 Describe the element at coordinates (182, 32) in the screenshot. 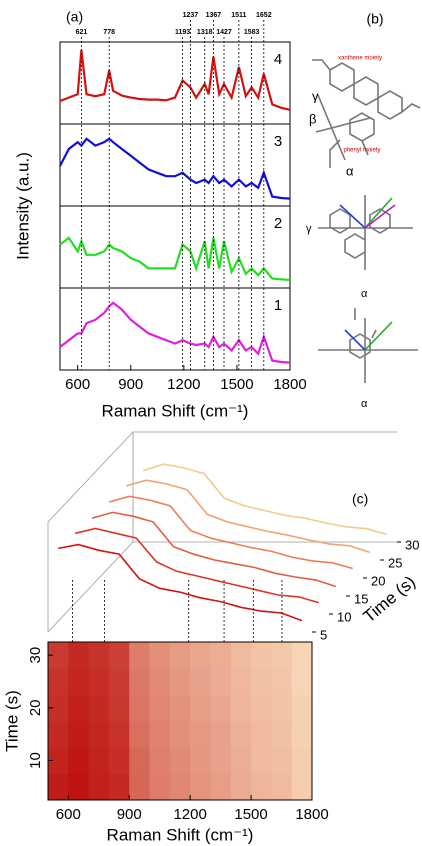

I see `peak-label: 1193` at that location.